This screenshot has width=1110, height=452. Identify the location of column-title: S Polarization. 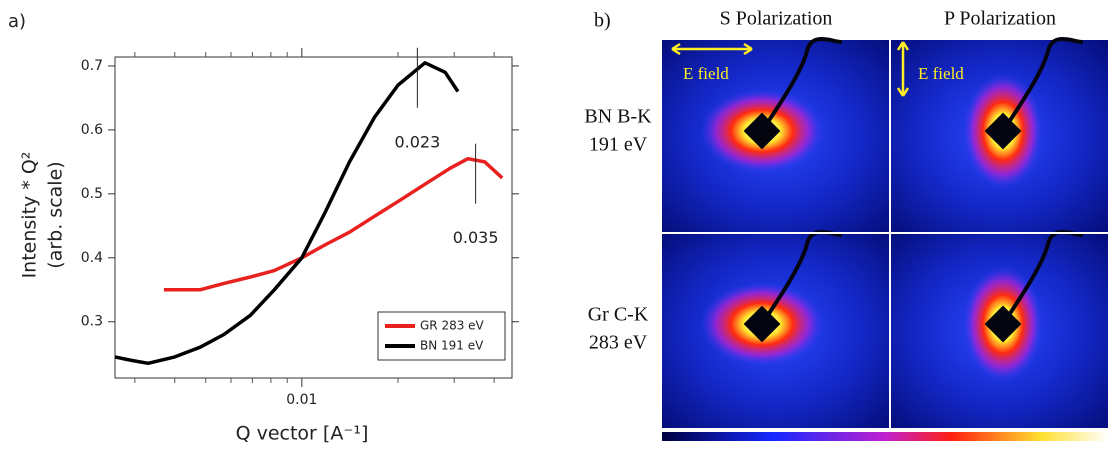
(776, 19).